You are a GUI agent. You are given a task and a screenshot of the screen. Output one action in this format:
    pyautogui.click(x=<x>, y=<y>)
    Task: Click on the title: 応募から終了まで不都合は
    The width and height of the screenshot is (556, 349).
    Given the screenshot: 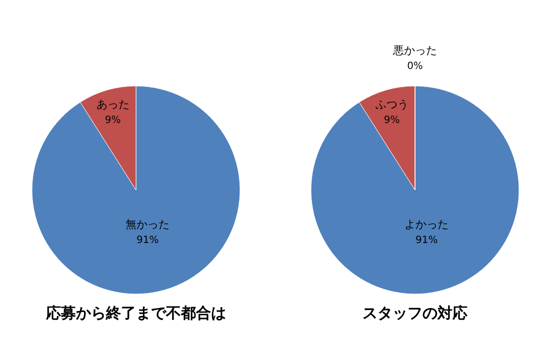 What is the action you would take?
    pyautogui.click(x=136, y=313)
    